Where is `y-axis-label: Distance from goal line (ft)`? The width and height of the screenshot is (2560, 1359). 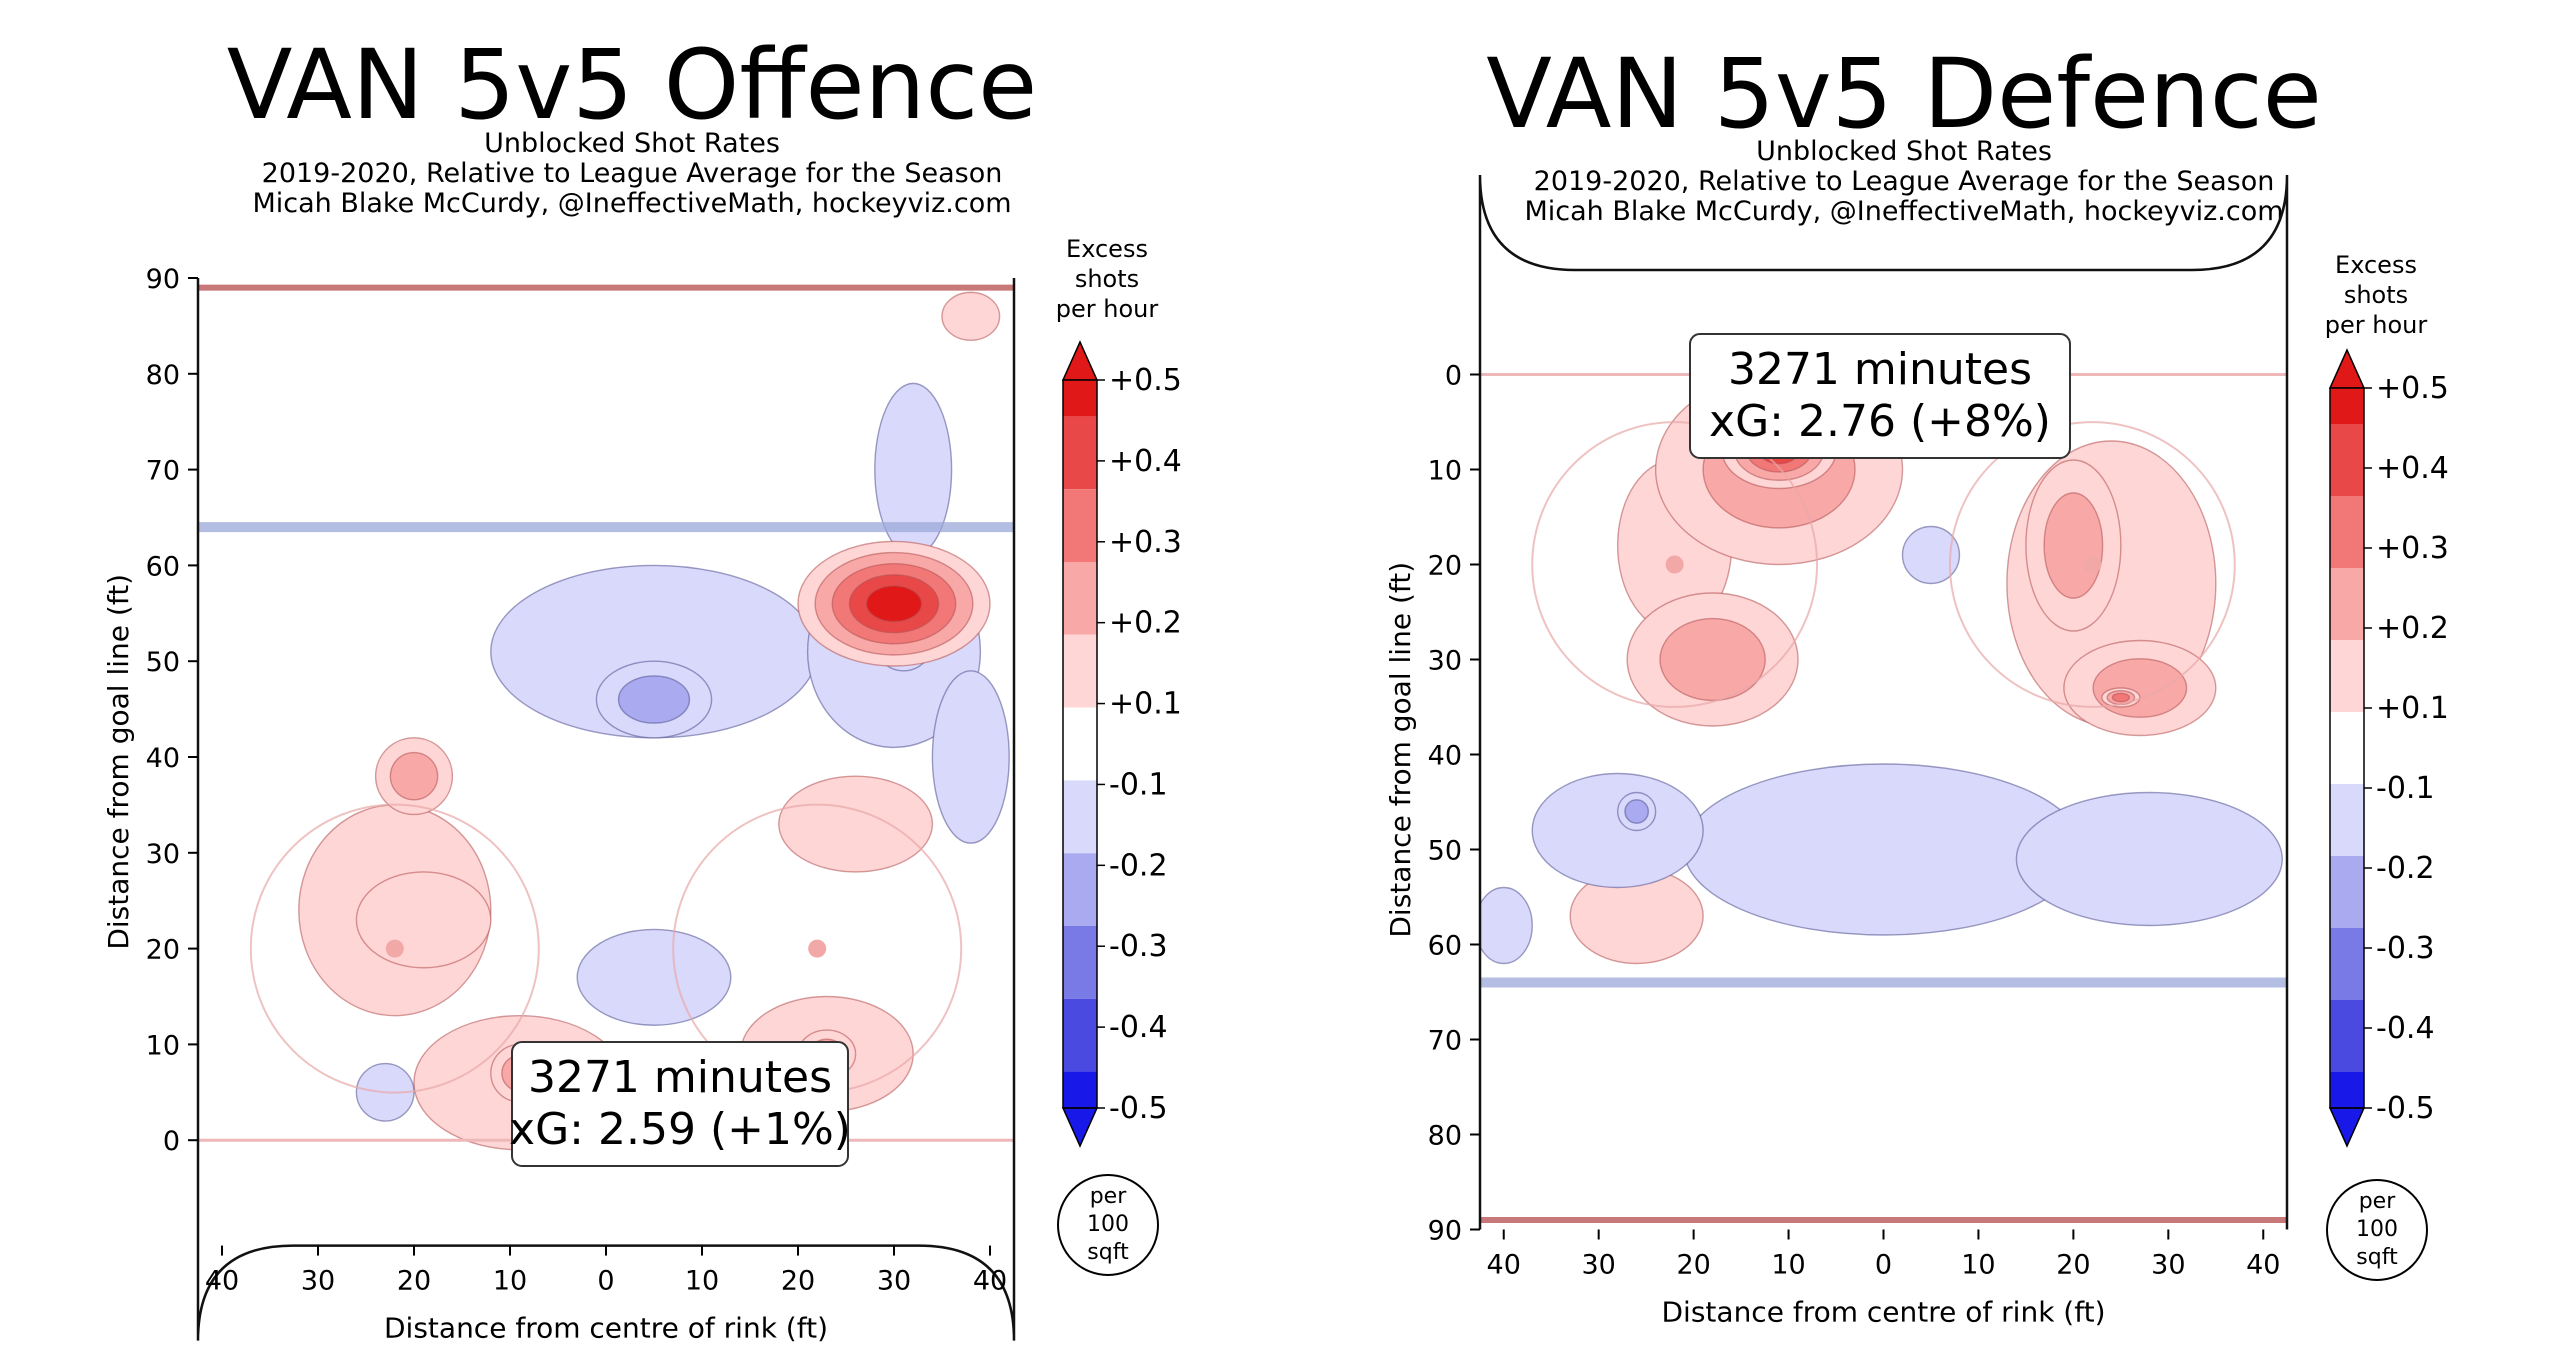 y-axis-label: Distance from goal line (ft) is located at coordinates (1400, 750).